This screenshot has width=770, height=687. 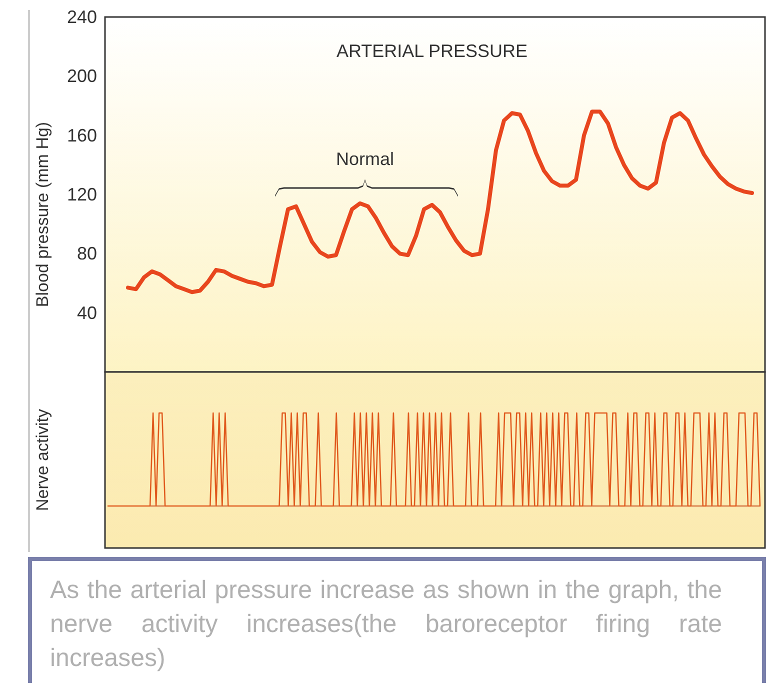 What do you see at coordinates (365, 159) in the screenshot?
I see `annotation: Normal` at bounding box center [365, 159].